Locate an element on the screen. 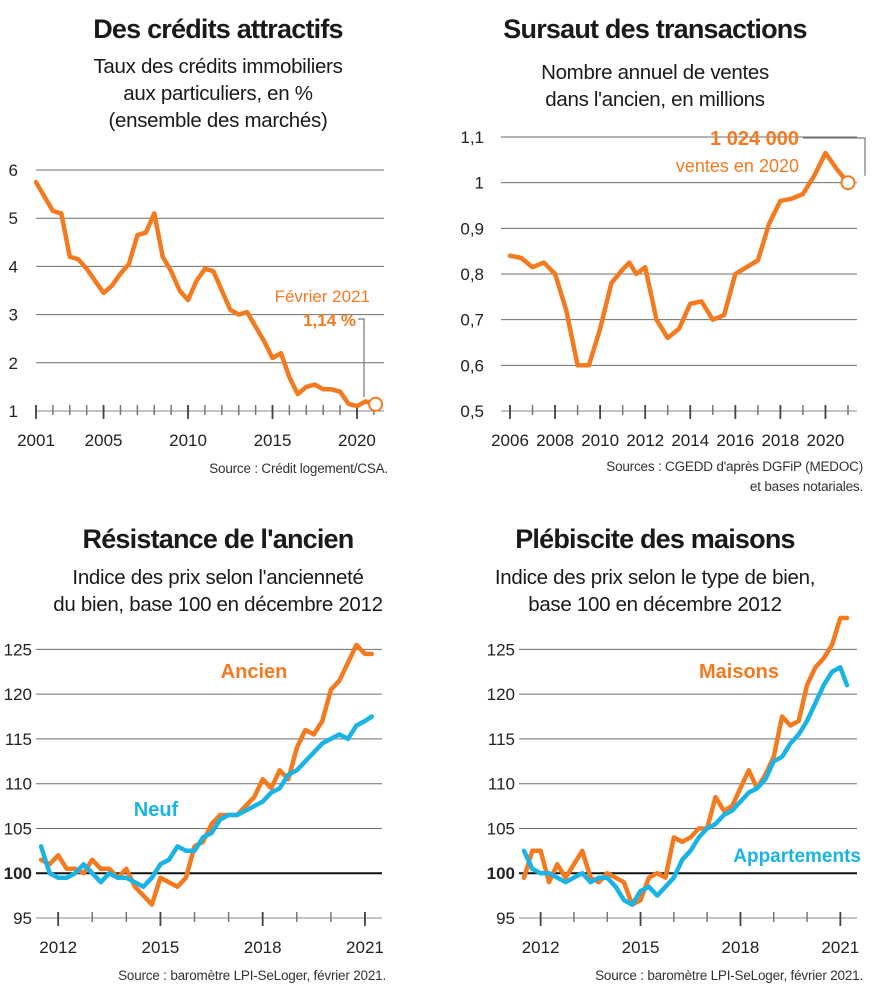 This screenshot has width=873, height=1000. annotation-label: ventes en 2020 is located at coordinates (737, 166).